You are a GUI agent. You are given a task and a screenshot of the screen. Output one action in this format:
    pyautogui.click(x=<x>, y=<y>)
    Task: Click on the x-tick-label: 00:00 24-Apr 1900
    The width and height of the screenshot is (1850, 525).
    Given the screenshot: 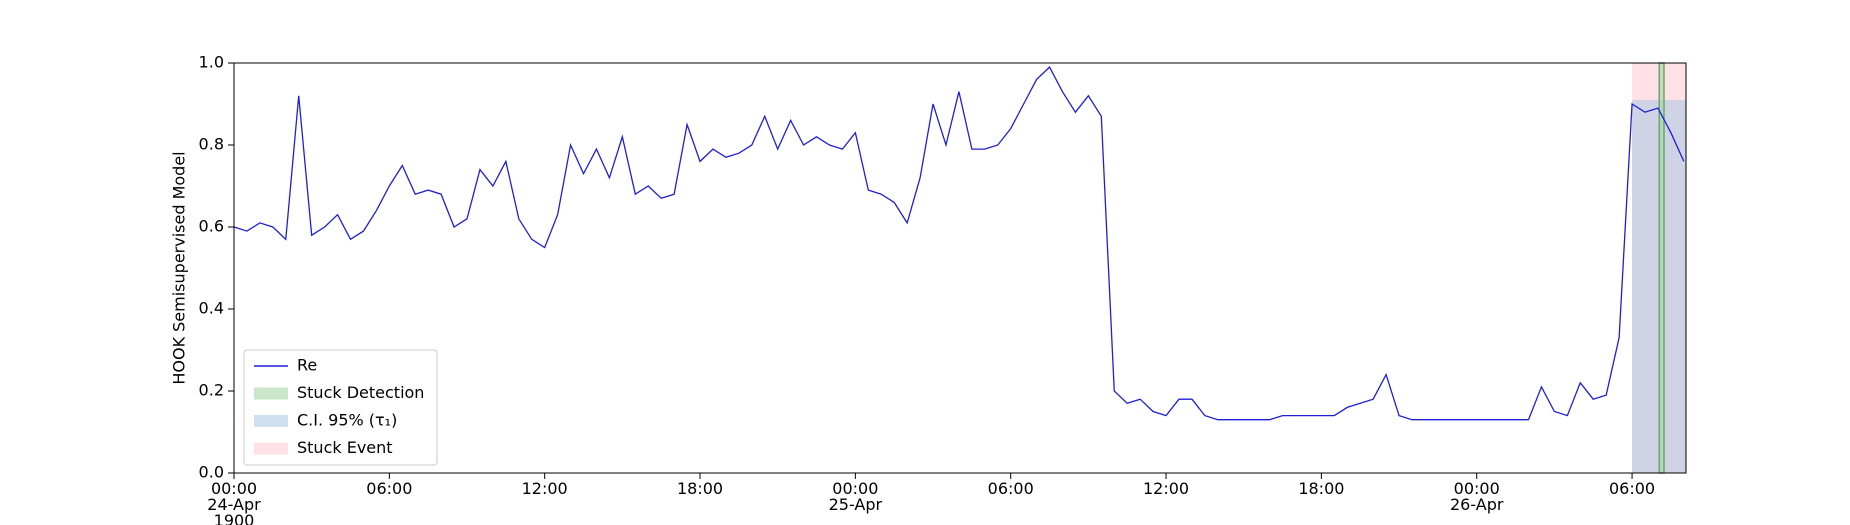 What is the action you would take?
    pyautogui.click(x=234, y=502)
    